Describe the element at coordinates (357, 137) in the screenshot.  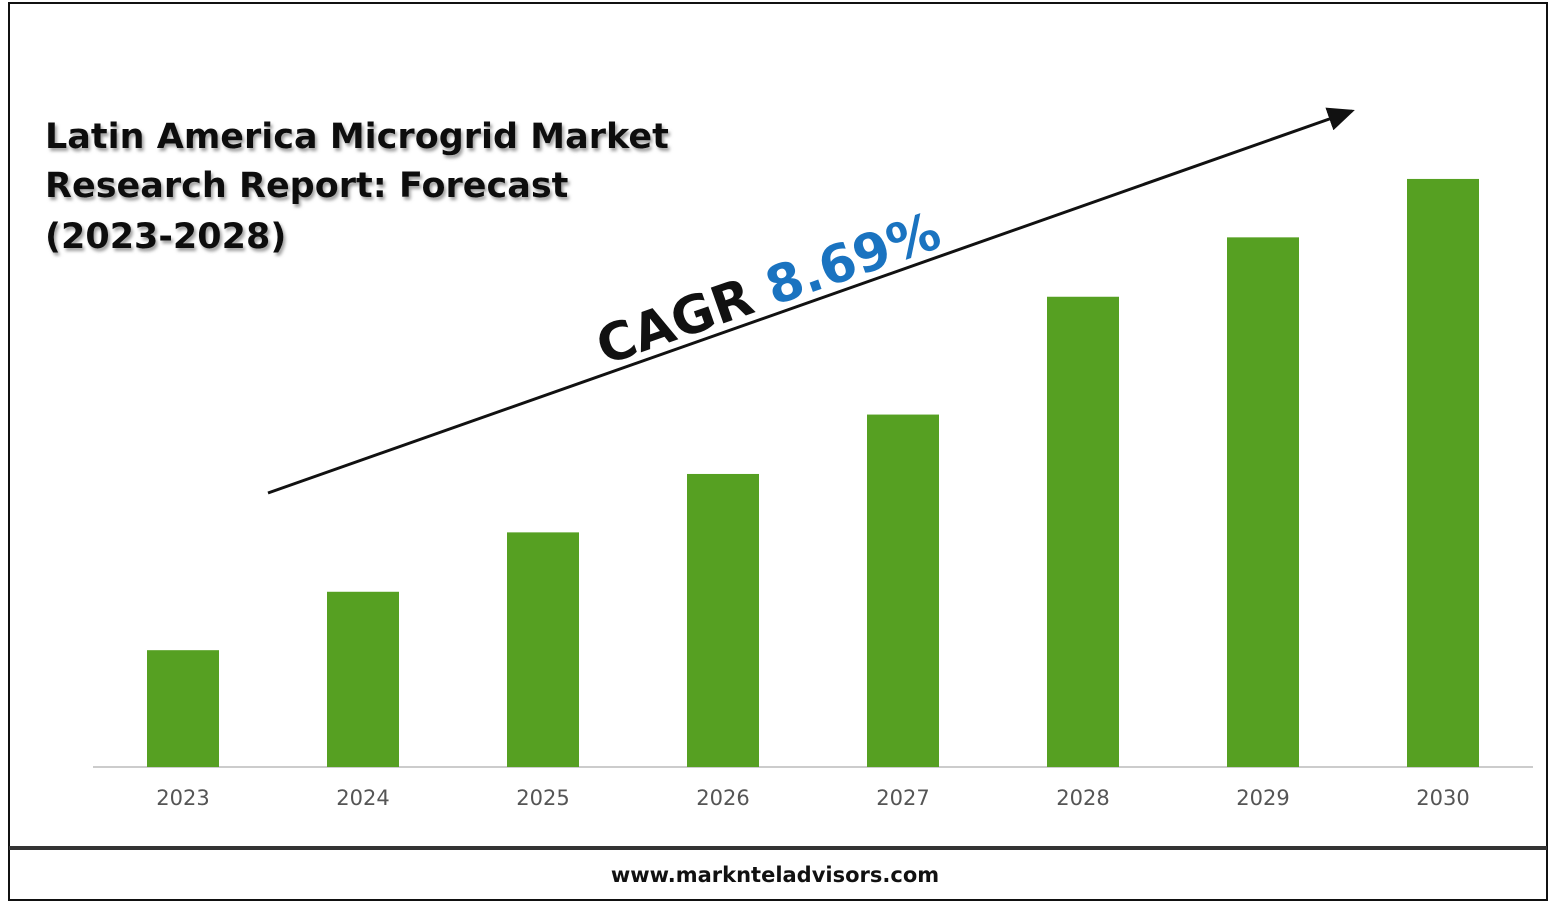
I see `title-line: Latin America Microgrid Market` at that location.